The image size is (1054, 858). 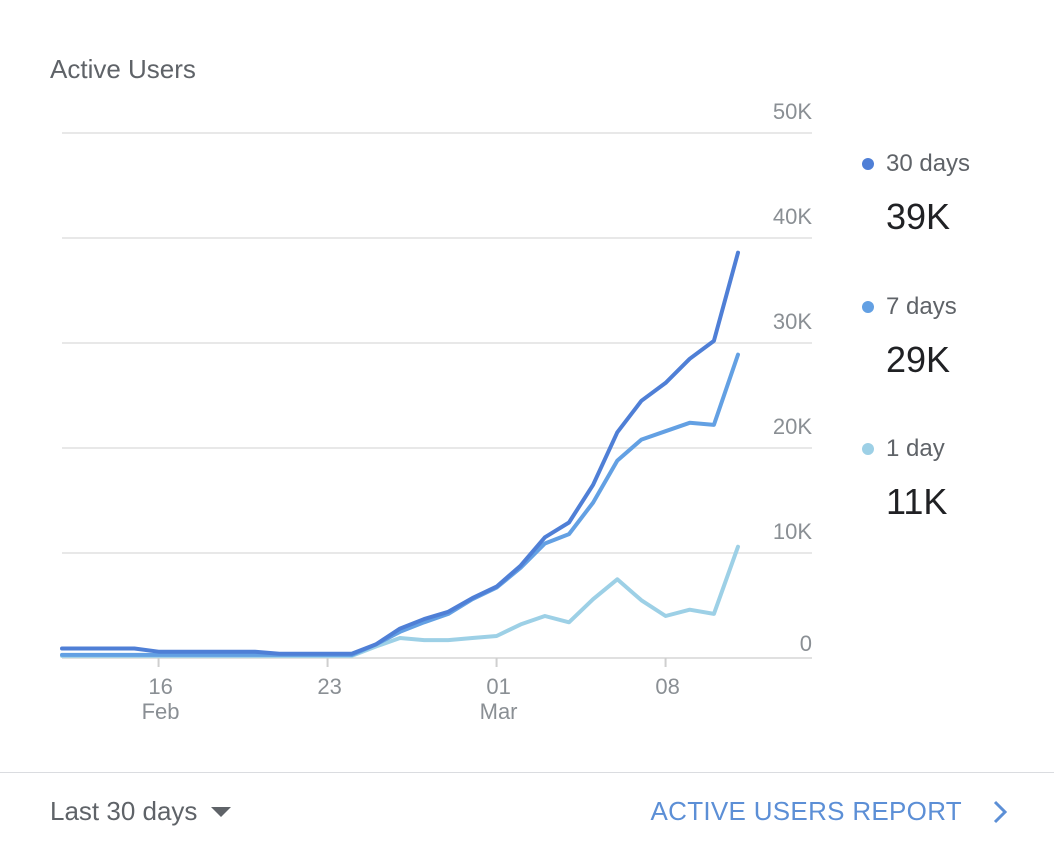 What do you see at coordinates (400, 601) in the screenshot?
I see `series-line-1-day` at bounding box center [400, 601].